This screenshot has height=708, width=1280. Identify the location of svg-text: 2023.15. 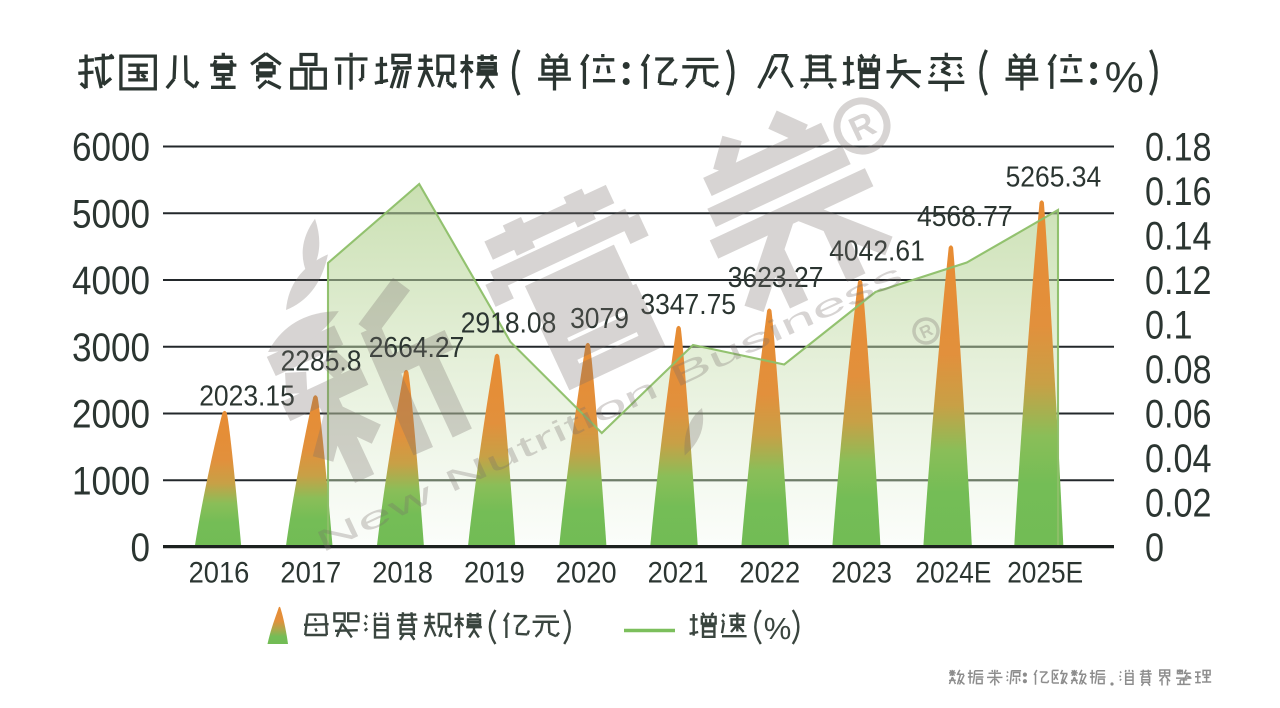
(247, 397).